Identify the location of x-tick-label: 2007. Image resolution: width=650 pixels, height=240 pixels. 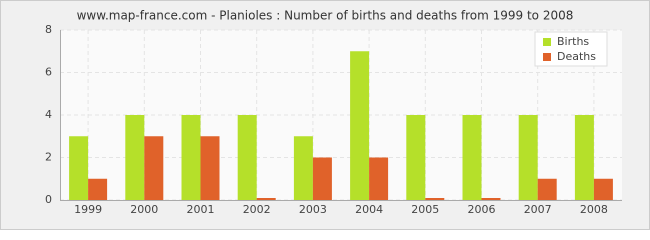
(538, 209).